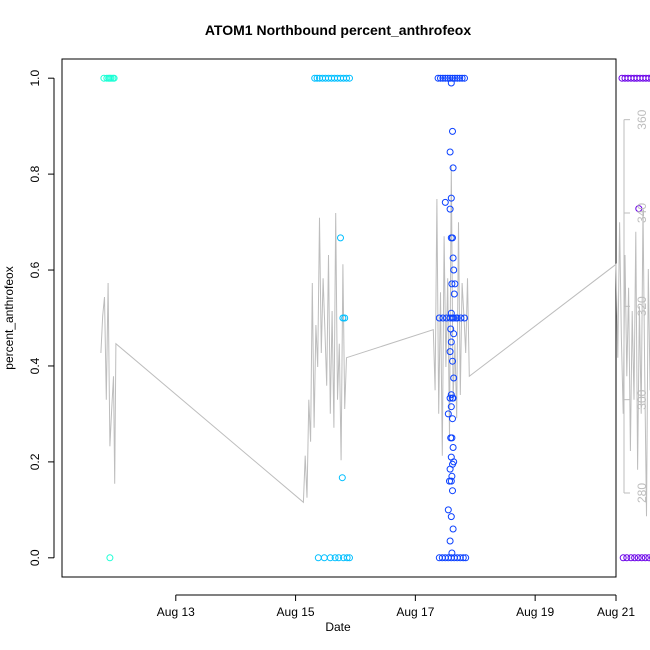 The height and width of the screenshot is (650, 650). Describe the element at coordinates (176, 612) in the screenshot. I see `x-tick-label: Aug 13` at that location.